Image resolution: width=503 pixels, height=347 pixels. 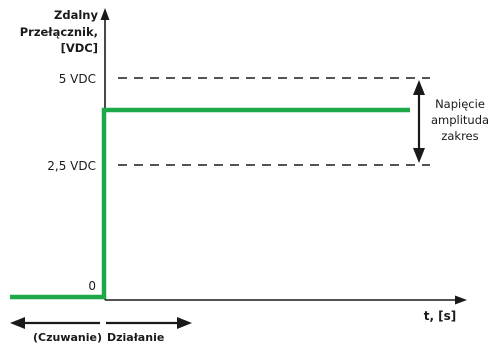 I want to click on level-2-5vdc-label: 2,5 VDC, so click(x=71, y=166).